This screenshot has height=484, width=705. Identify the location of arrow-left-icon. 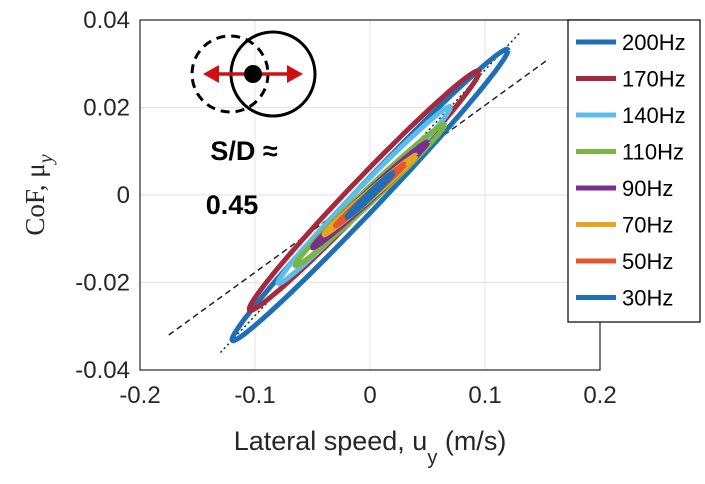
(211, 74).